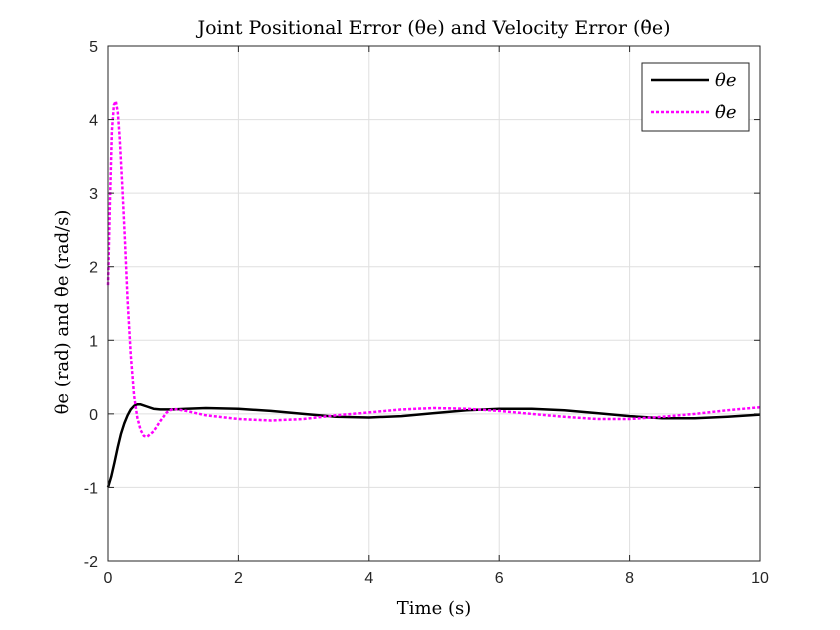 This screenshot has height=630, width=840. What do you see at coordinates (93, 341) in the screenshot?
I see `y-tick-label: 1` at bounding box center [93, 341].